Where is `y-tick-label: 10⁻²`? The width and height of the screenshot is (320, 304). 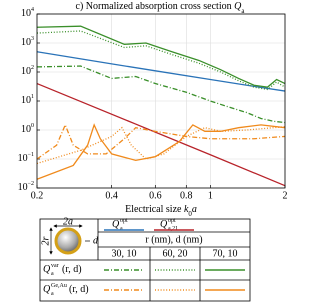 y-tick-label: 10⁻² is located at coordinates (26, 187).